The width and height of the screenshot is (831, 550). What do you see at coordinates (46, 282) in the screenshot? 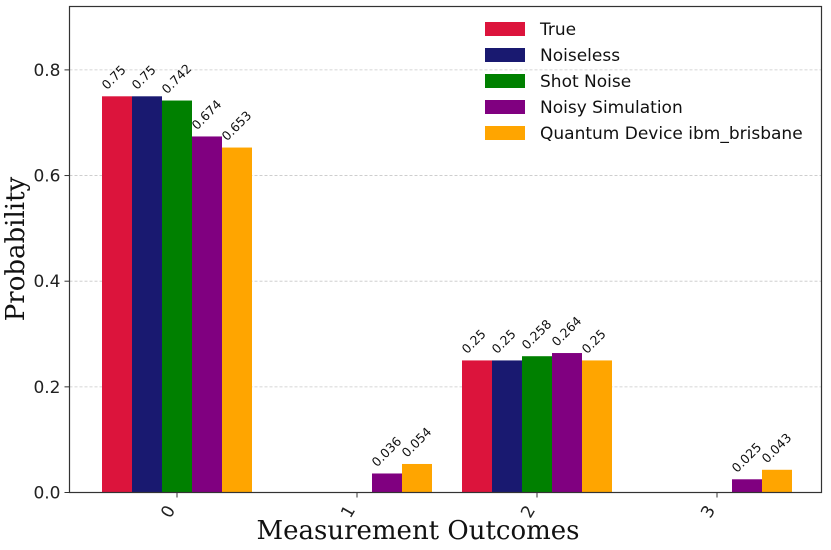
I see `y-tick-label: 0.4` at bounding box center [46, 282].